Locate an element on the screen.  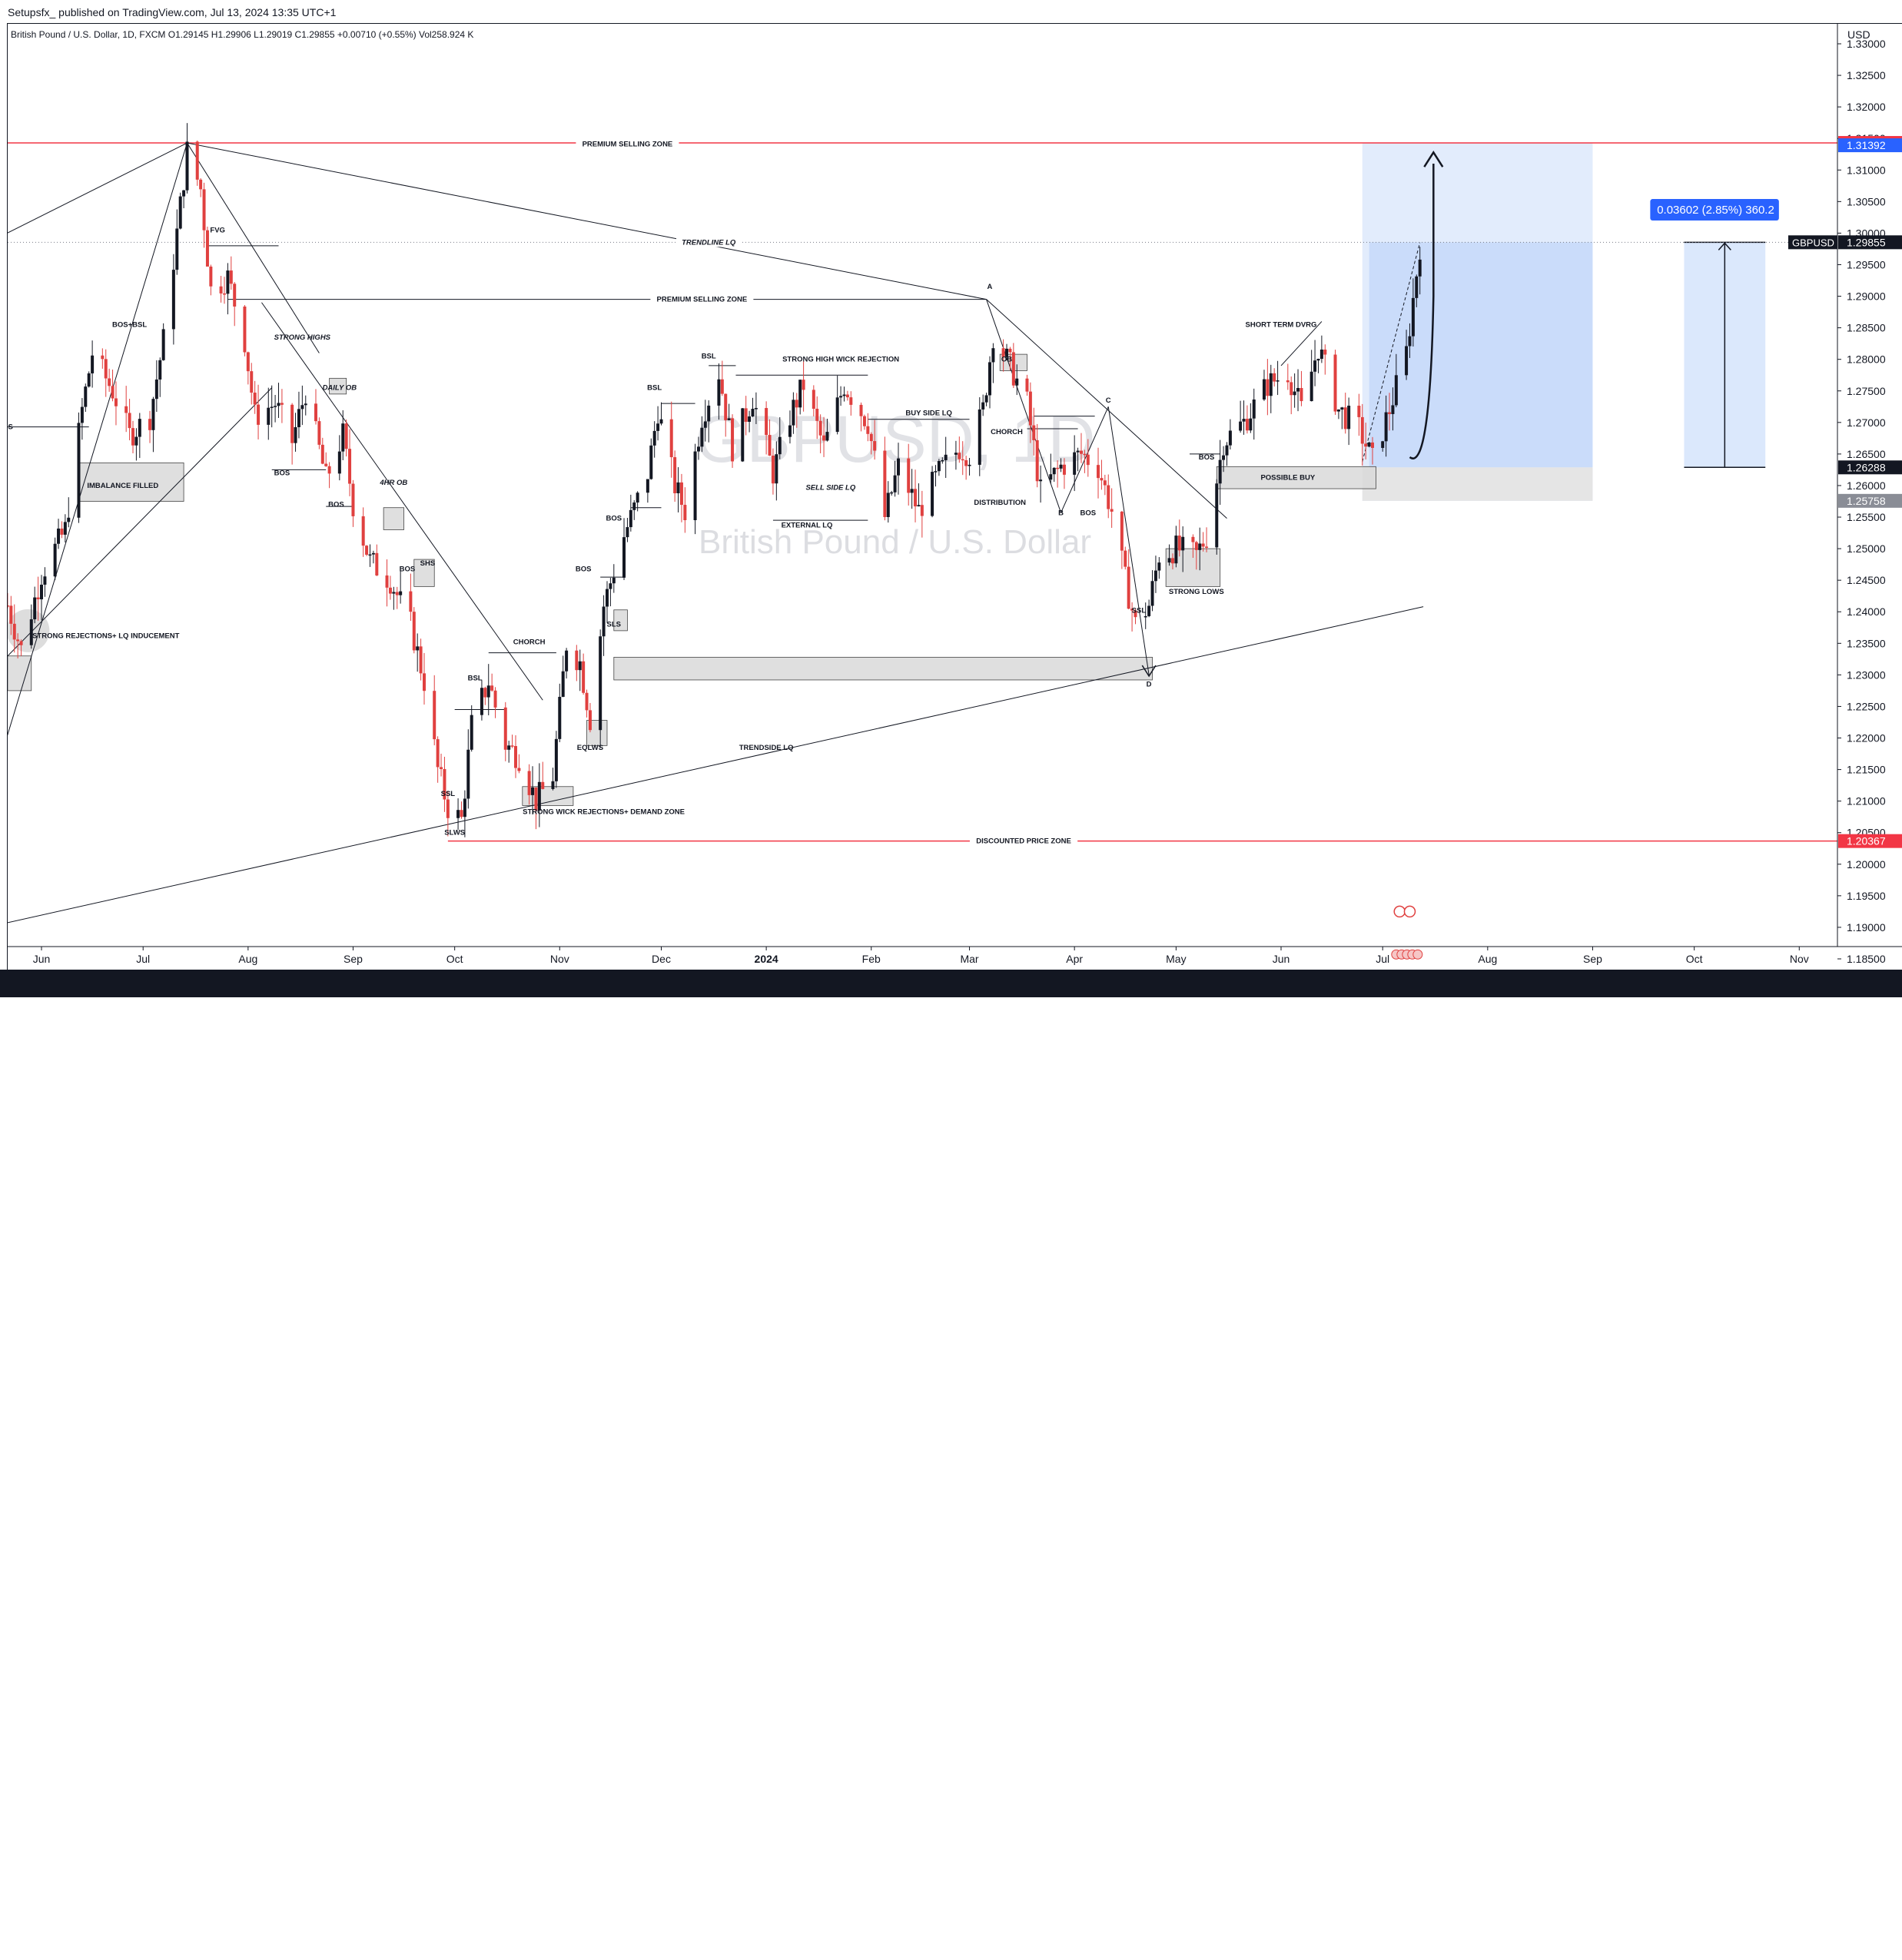
time-tick-label: Feb is located at coordinates (871, 959).